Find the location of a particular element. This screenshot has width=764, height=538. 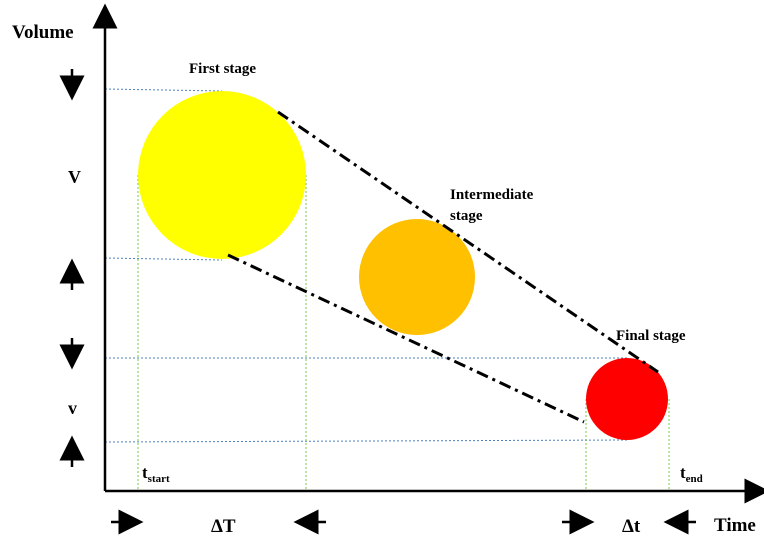

t-end-base: t is located at coordinates (683, 472).